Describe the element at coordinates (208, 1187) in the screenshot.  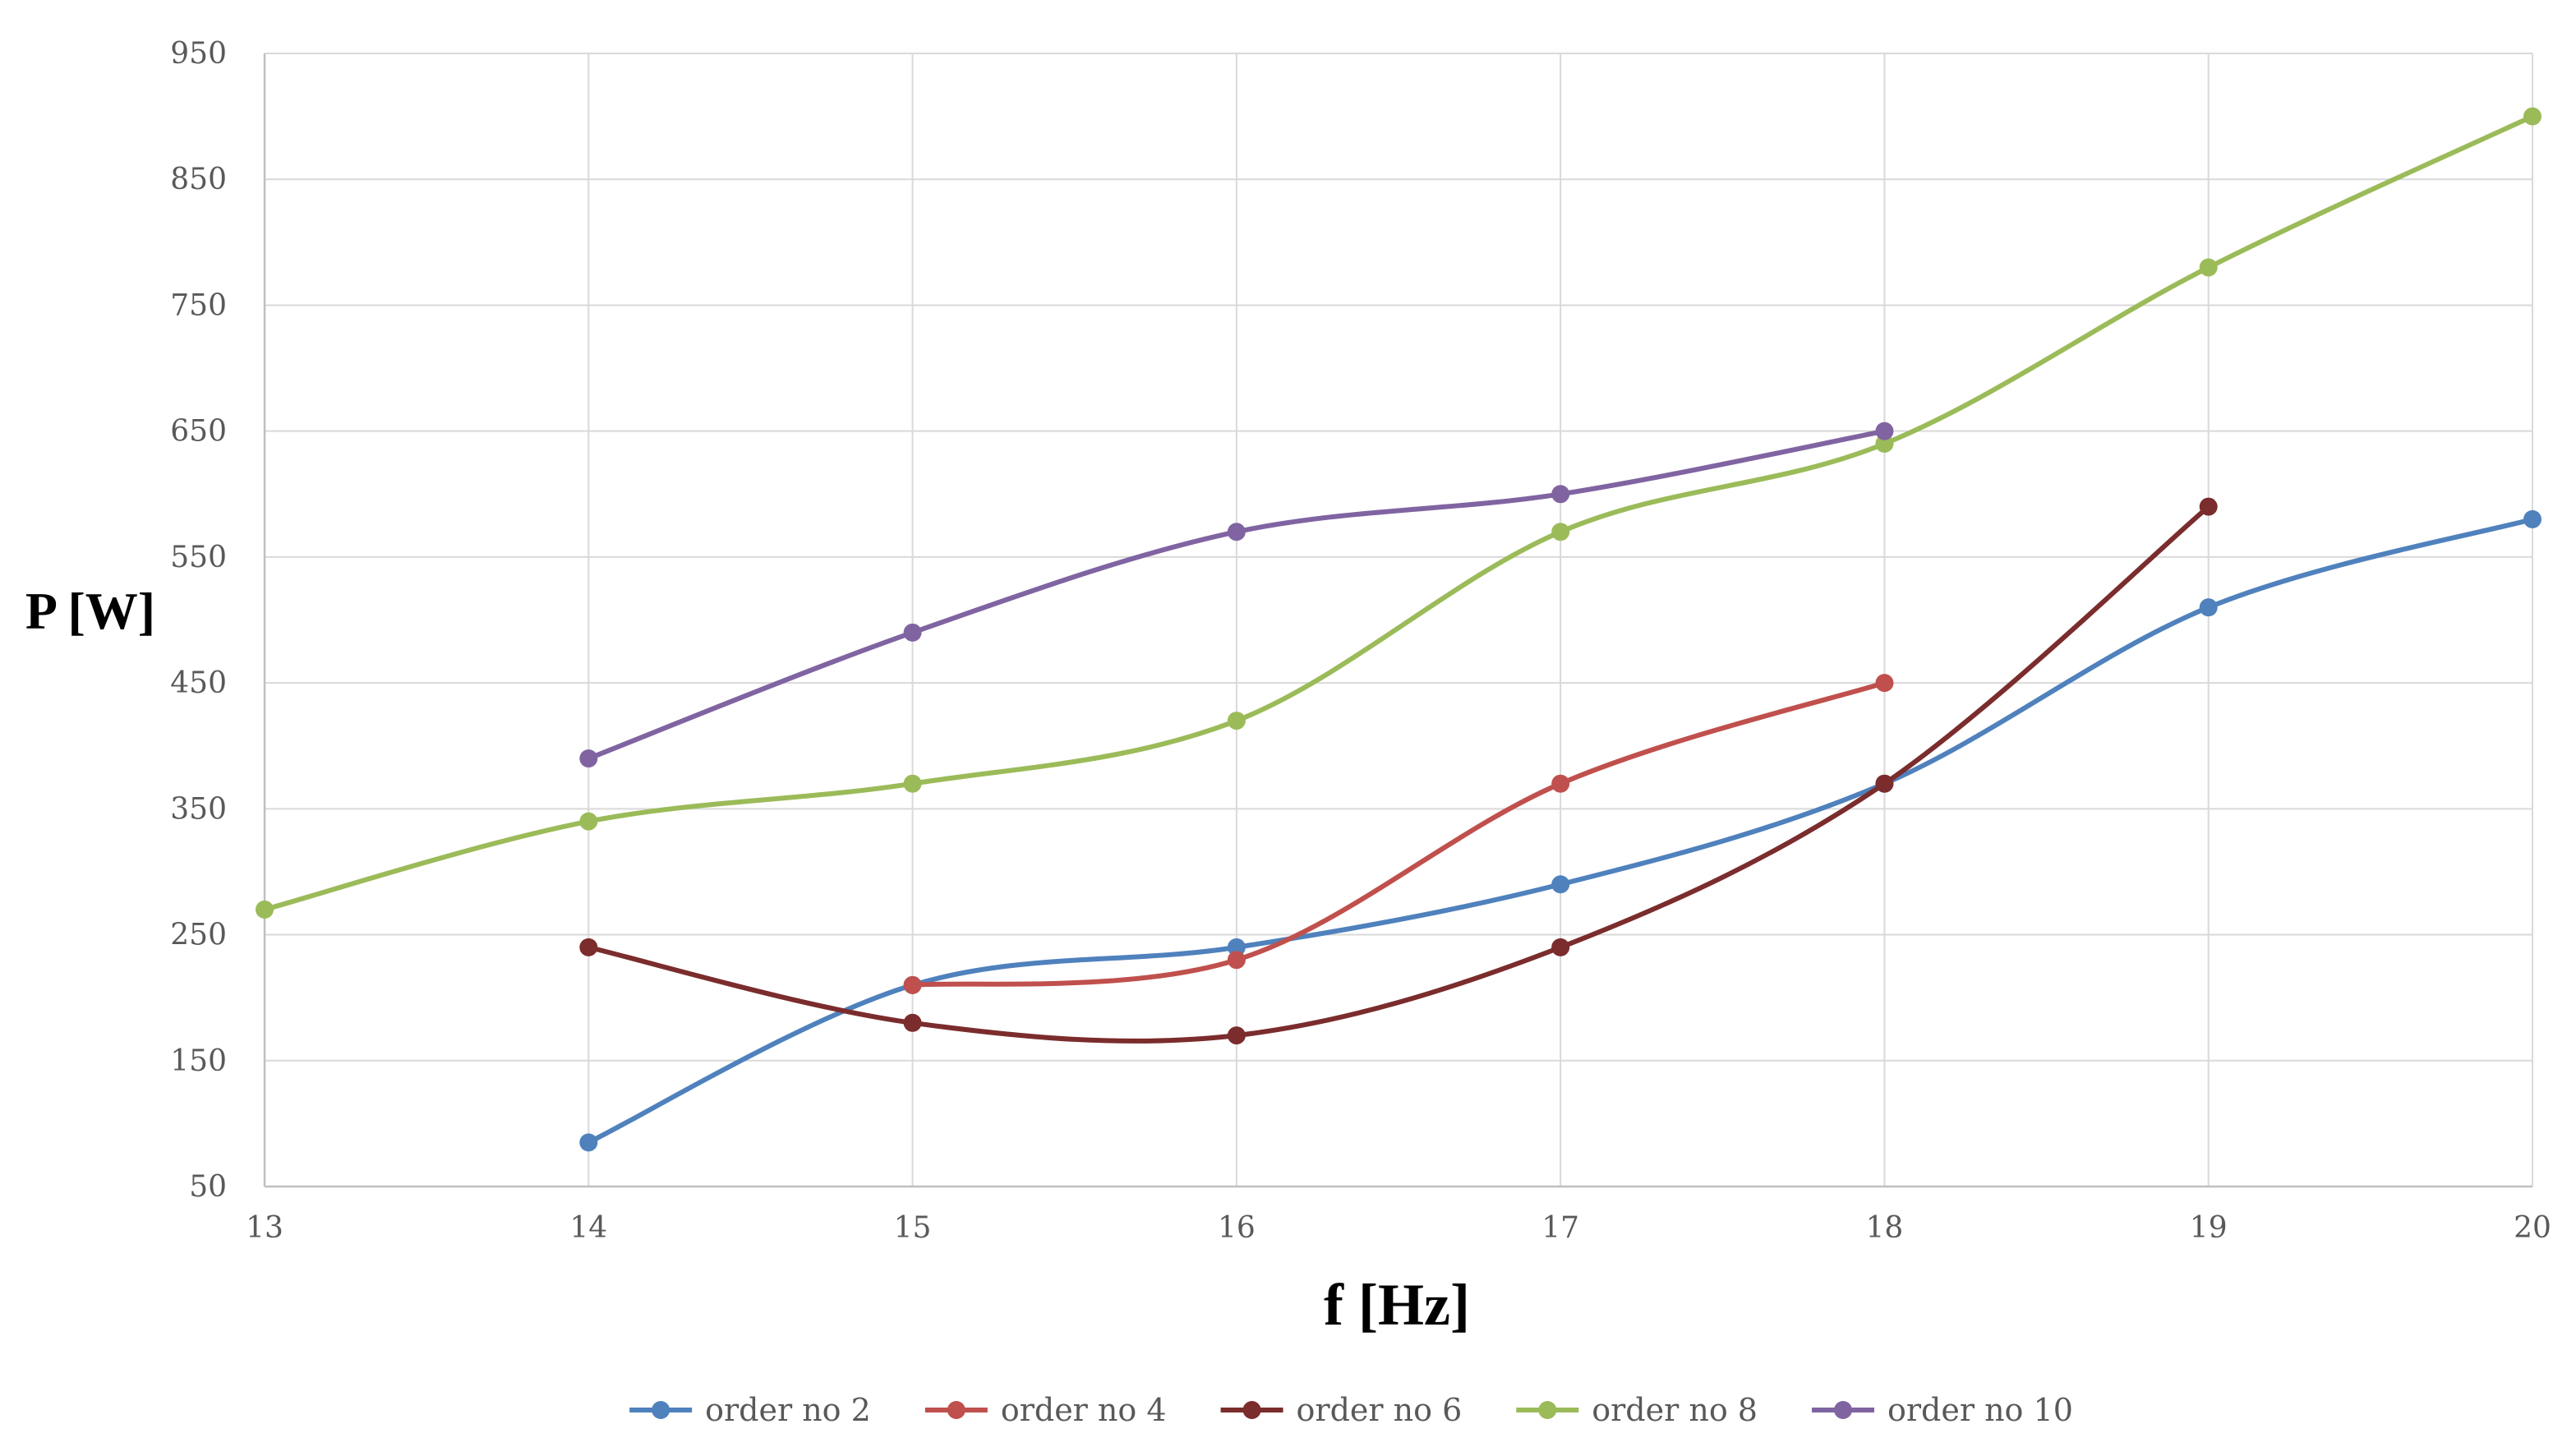
I see `y-tick-label: 50` at that location.